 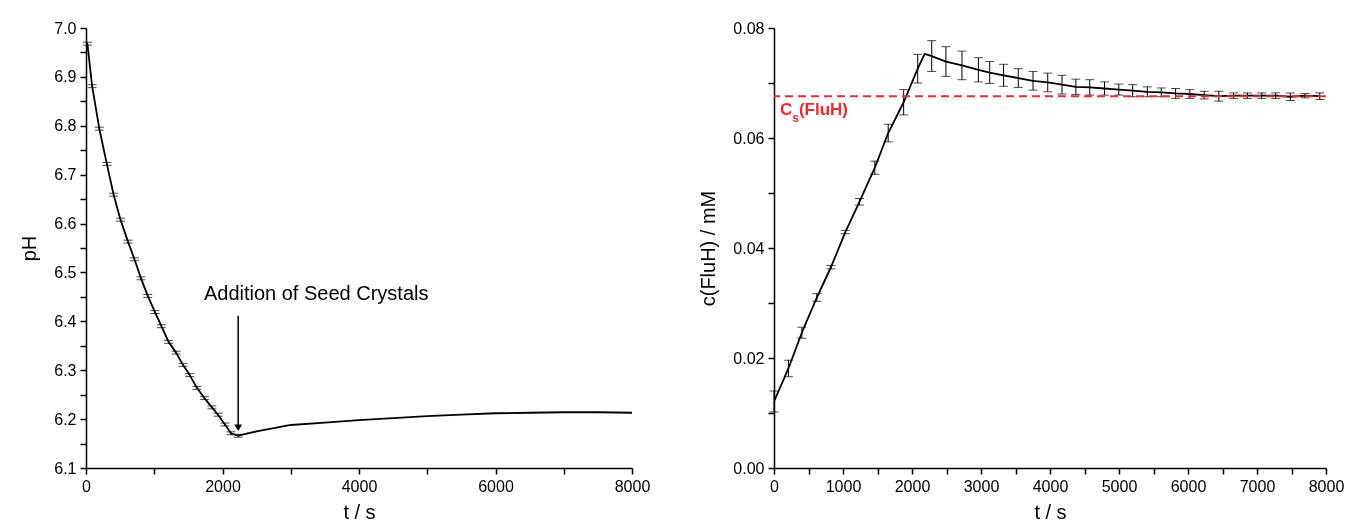 I want to click on annotation: Addition of Seed Crystals, so click(x=316, y=292).